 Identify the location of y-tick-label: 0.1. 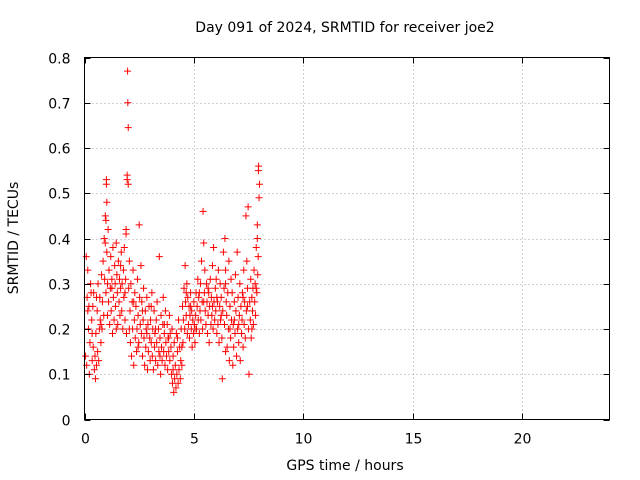
(59, 376).